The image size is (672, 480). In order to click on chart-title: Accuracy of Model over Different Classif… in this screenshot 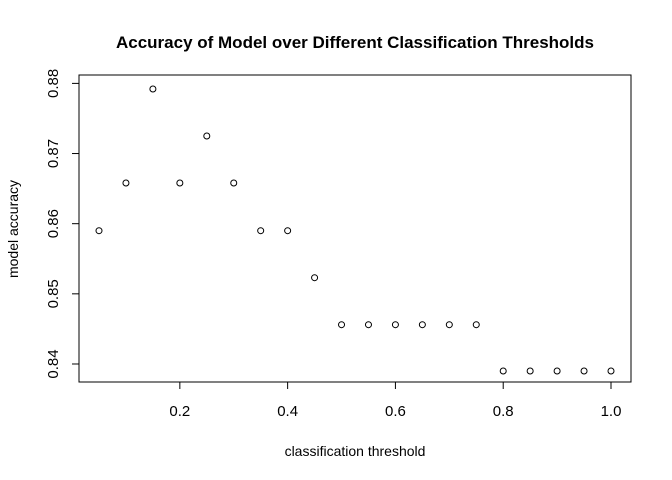, I will do `click(355, 42)`.